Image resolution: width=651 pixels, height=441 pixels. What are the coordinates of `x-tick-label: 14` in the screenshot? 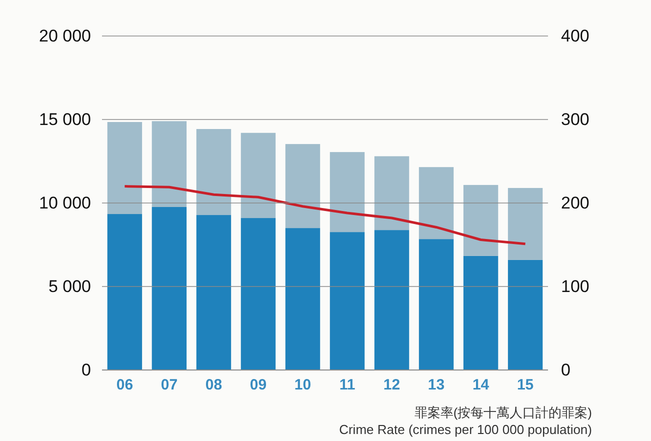 It's located at (481, 385).